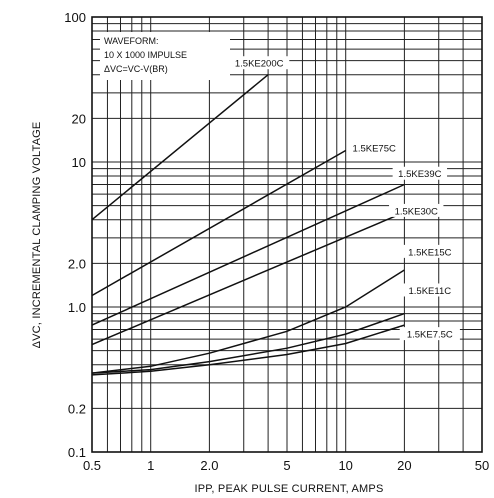  What do you see at coordinates (77, 408) in the screenshot?
I see `y-tick-label: 0.2` at bounding box center [77, 408].